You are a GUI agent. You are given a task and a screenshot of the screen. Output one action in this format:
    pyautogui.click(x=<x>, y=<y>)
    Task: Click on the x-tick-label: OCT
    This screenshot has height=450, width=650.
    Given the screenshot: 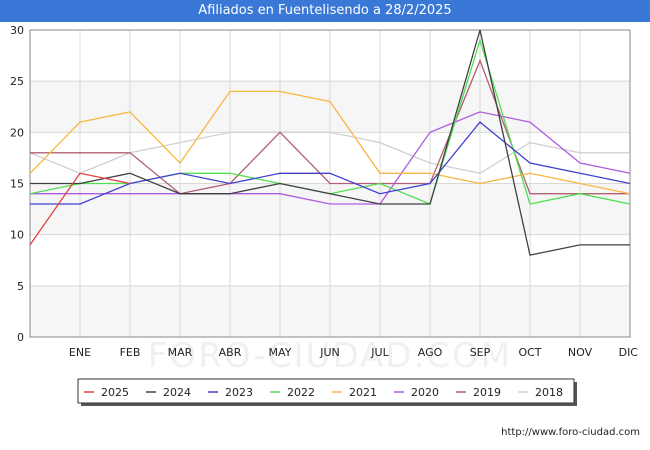 What is the action you would take?
    pyautogui.click(x=529, y=352)
    